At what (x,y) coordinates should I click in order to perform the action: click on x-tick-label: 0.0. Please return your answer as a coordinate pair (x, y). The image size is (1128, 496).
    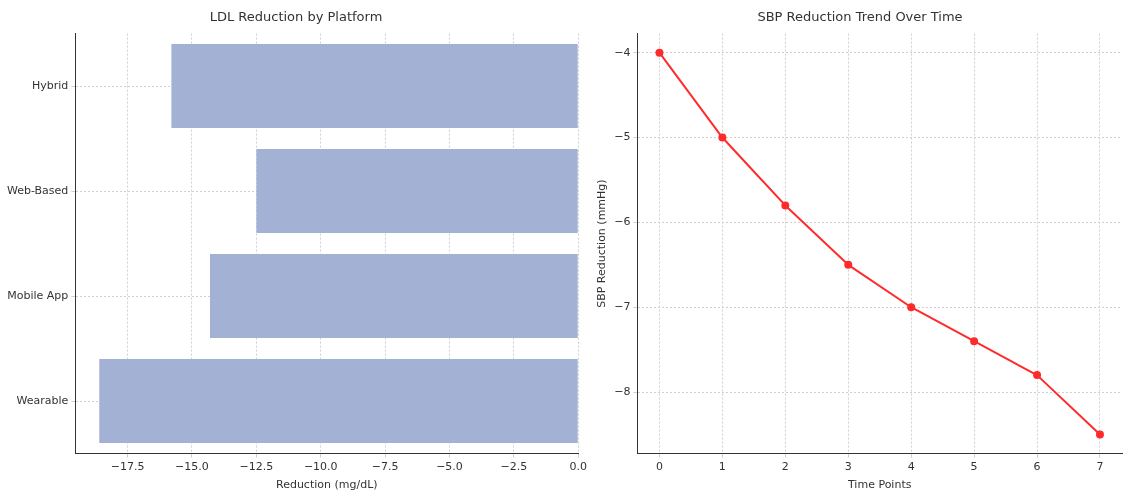
    Looking at the image, I should click on (578, 467).